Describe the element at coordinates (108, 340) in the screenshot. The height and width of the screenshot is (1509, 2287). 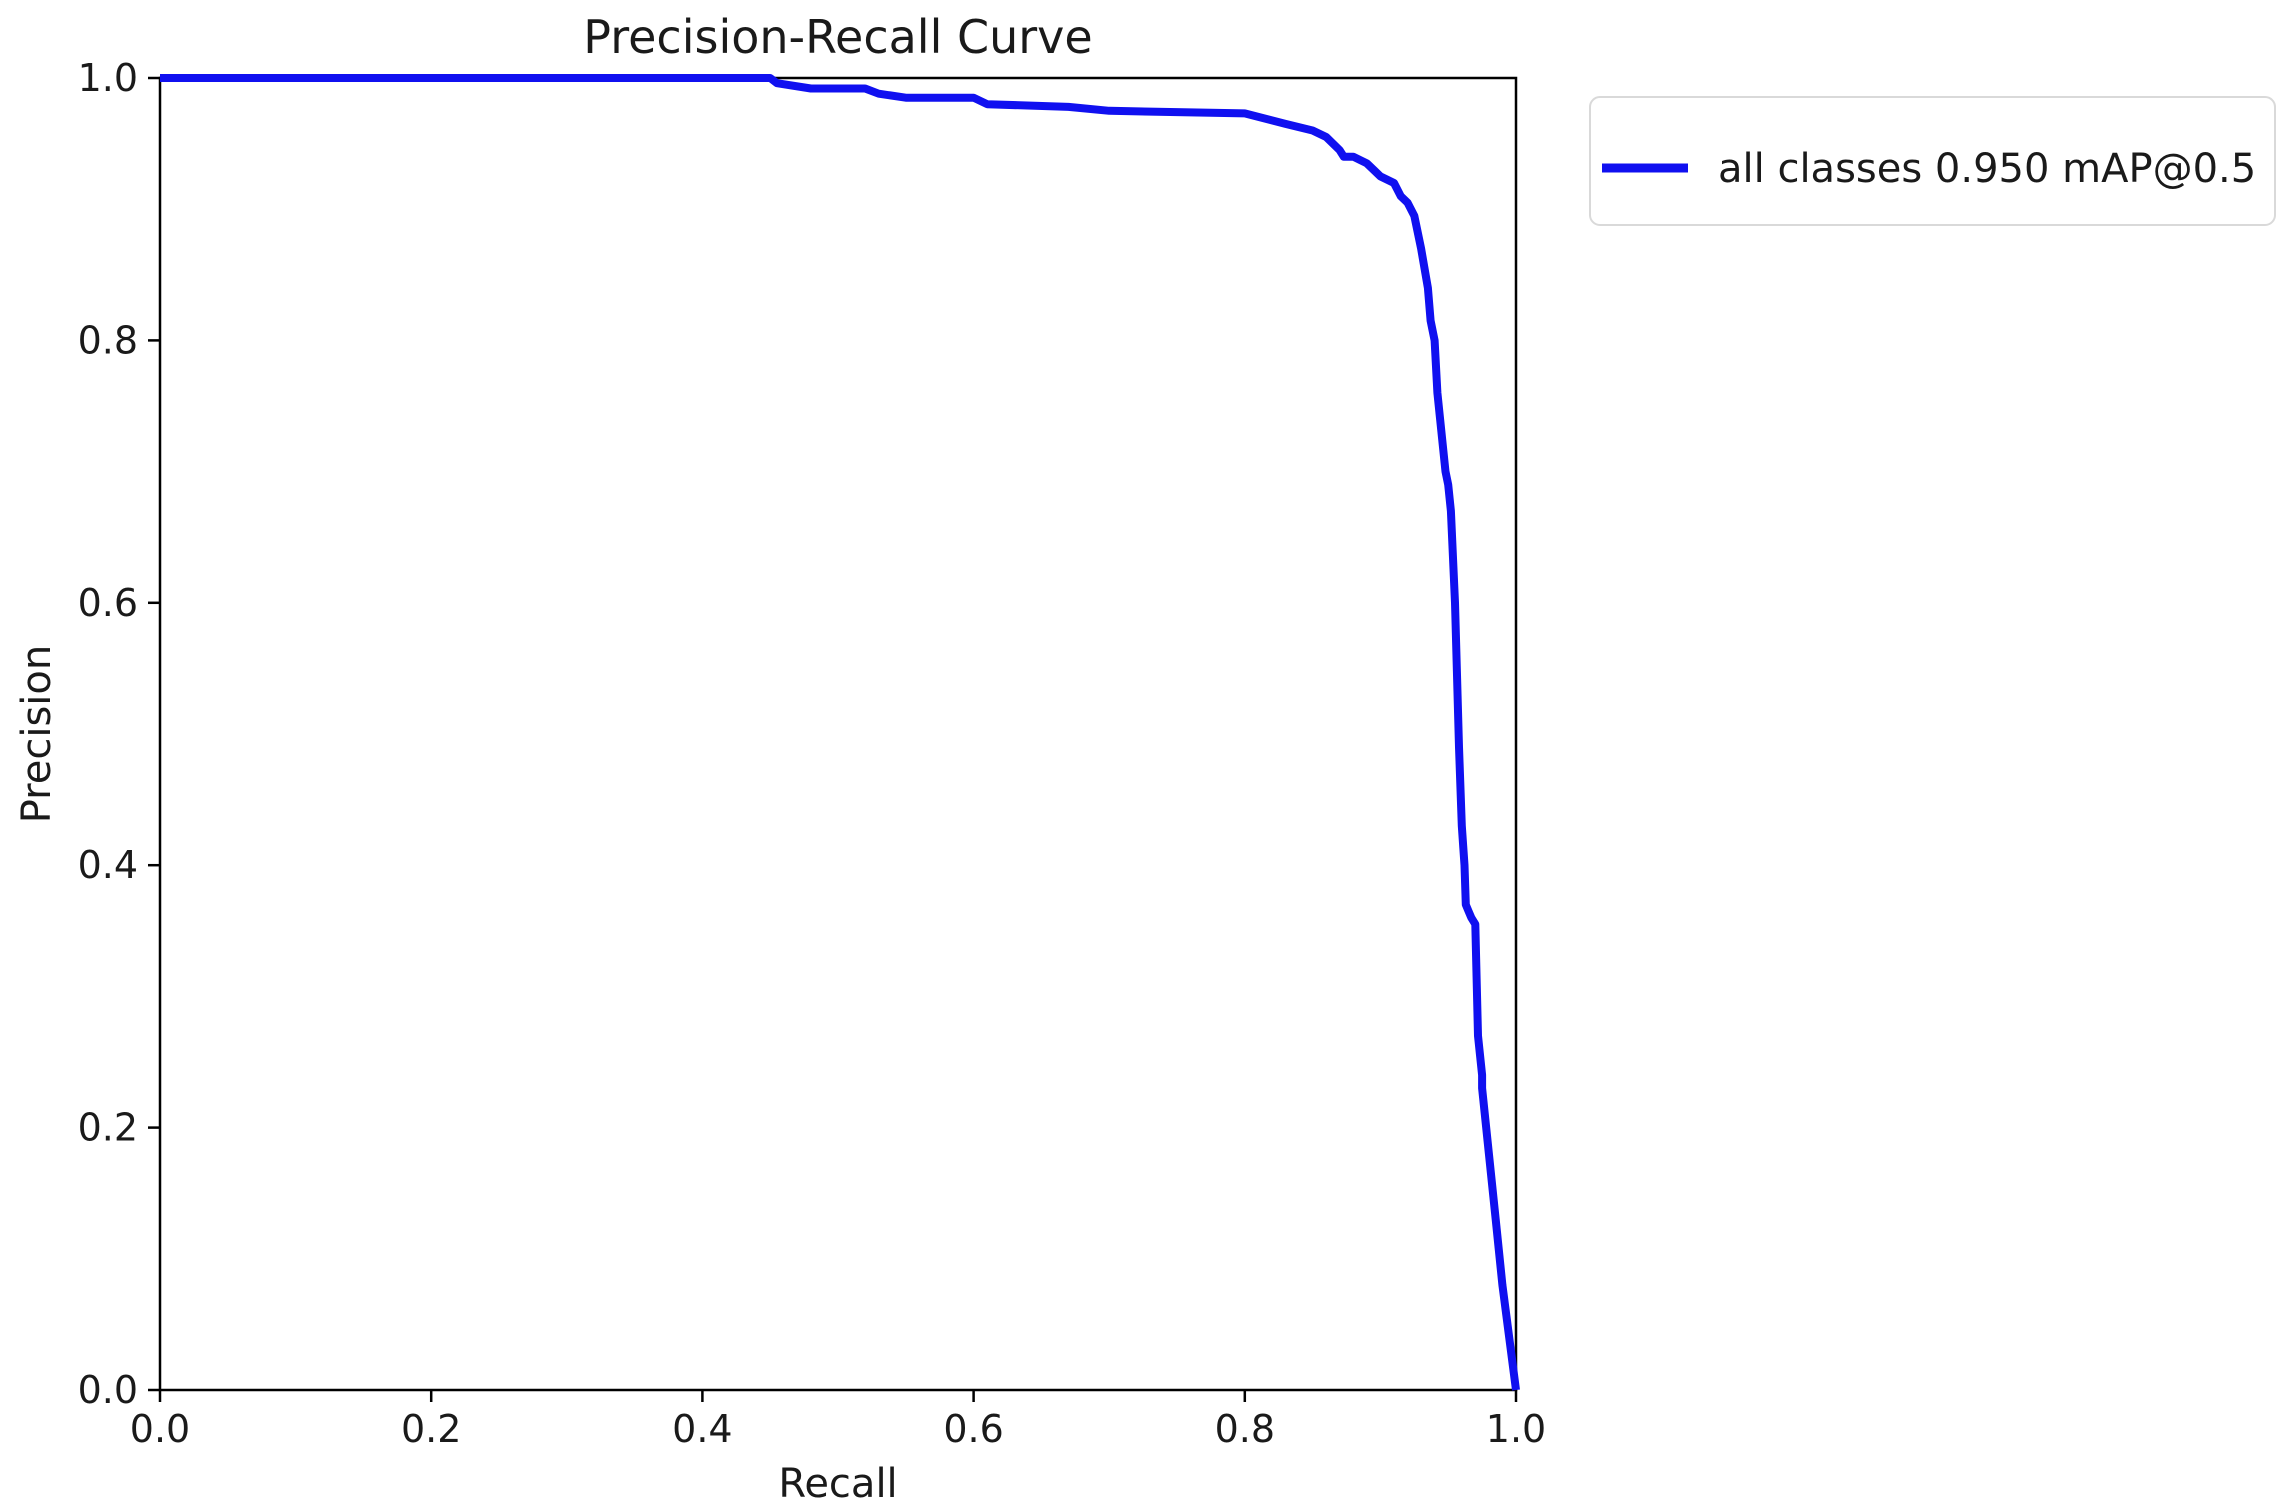
I see `y-tick-label: 0.8` at that location.